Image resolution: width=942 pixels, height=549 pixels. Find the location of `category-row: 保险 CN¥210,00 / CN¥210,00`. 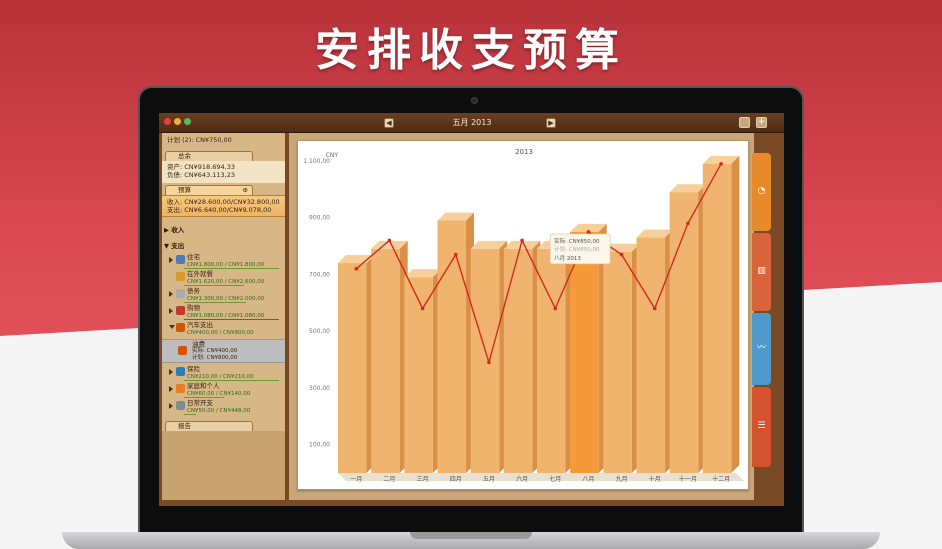

category-row: 保险 CN¥210,00 / CN¥210,00 is located at coordinates (223, 373).